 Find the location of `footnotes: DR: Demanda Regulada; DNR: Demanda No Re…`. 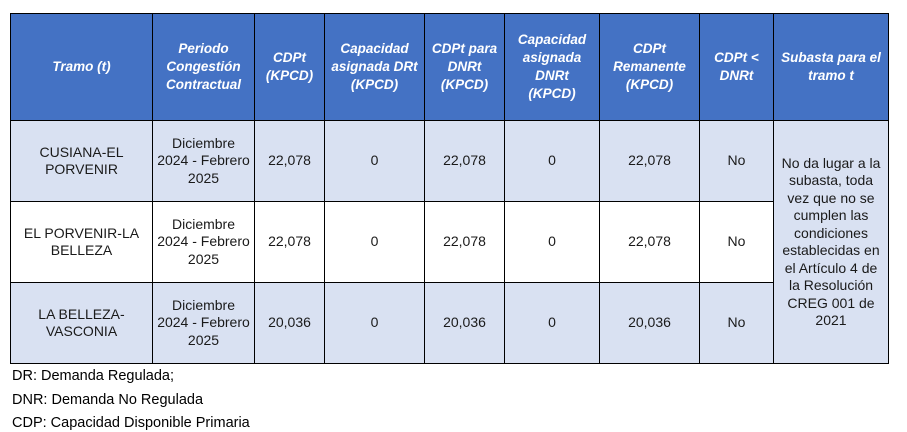

footnotes: DR: Demanda Regulada; DNR: Demanda No Re… is located at coordinates (453, 400).